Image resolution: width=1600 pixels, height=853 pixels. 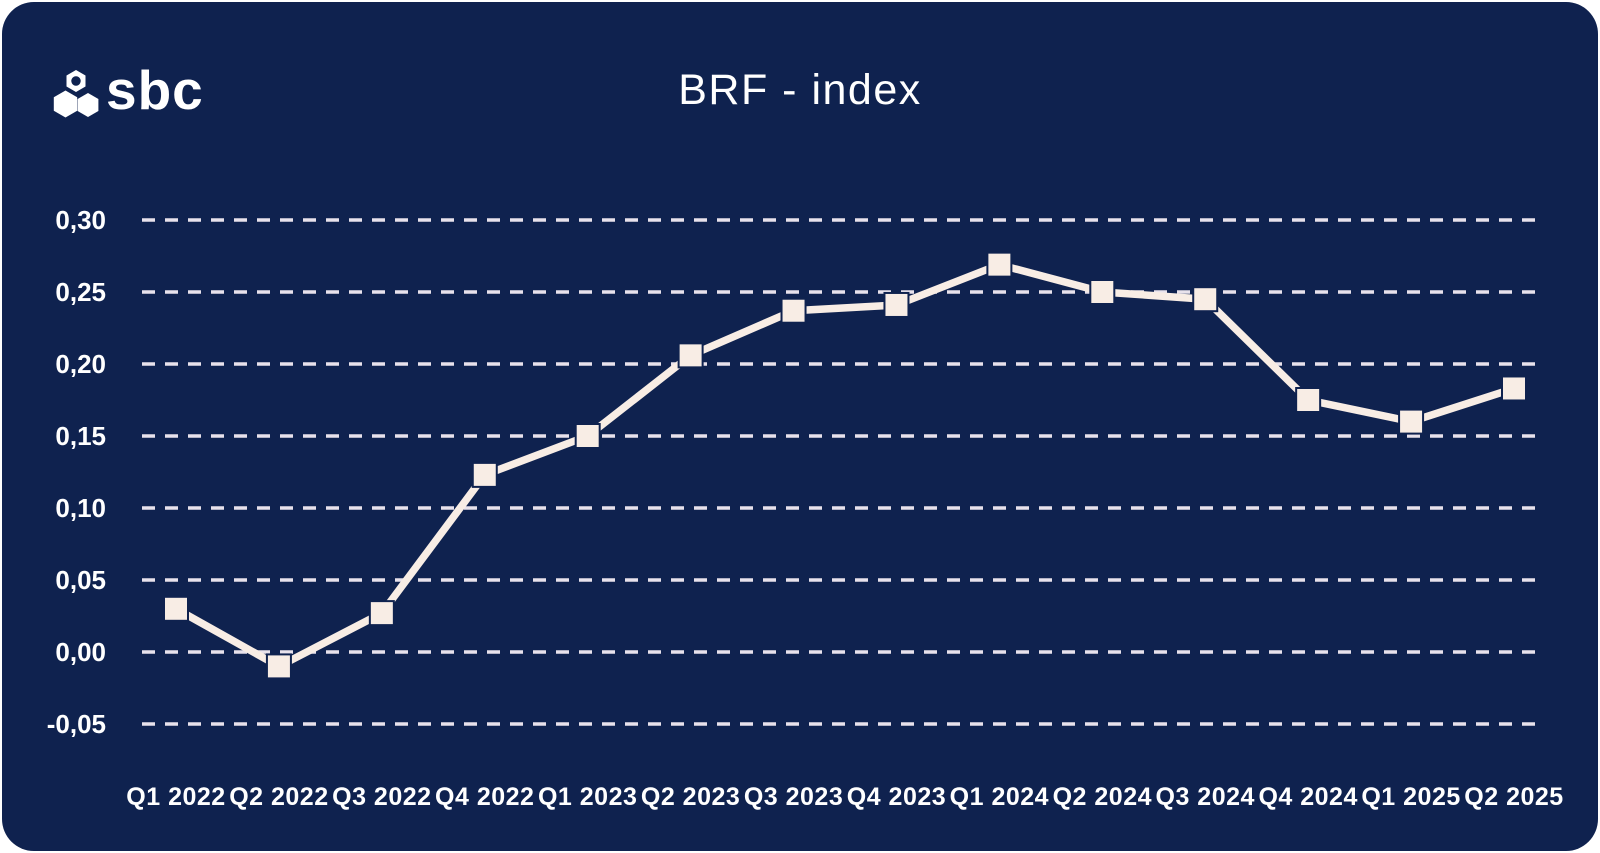 I want to click on sbc-logo: sbc, so click(x=180, y=91).